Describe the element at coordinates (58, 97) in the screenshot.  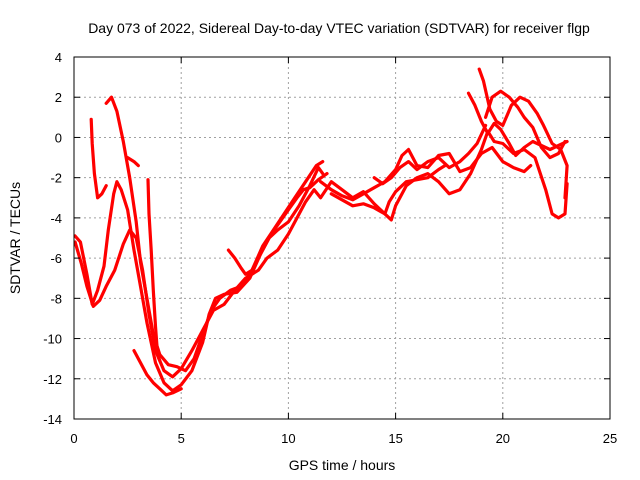
I see `y-tick-label: 2` at that location.